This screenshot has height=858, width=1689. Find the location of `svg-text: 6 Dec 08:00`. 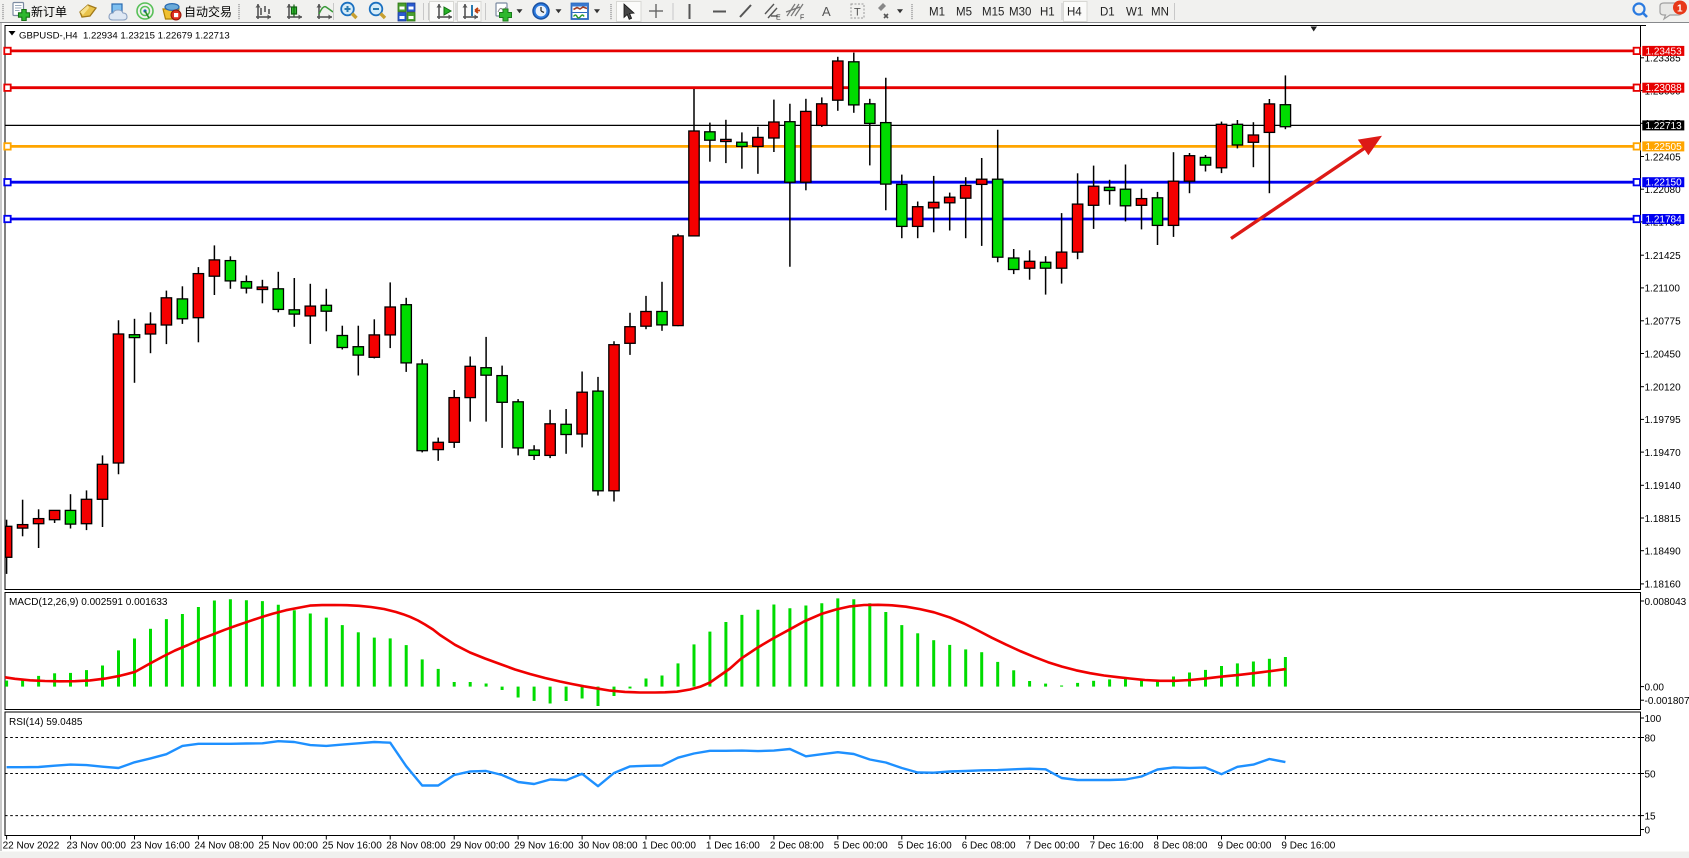

svg-text: 6 Dec 08:00 is located at coordinates (989, 846).